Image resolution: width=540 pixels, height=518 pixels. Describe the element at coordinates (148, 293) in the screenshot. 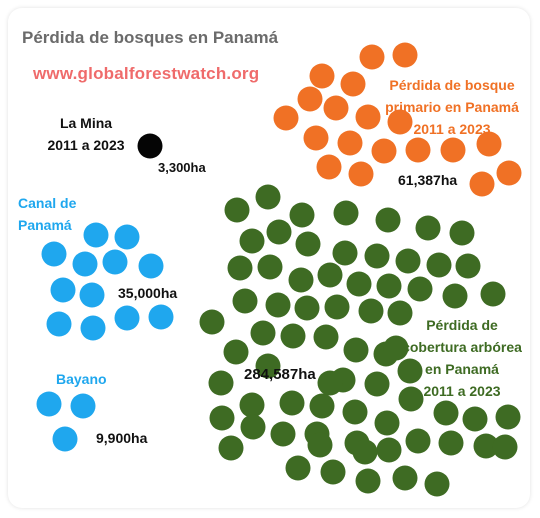

I see `value-canal: 35,000ha` at that location.